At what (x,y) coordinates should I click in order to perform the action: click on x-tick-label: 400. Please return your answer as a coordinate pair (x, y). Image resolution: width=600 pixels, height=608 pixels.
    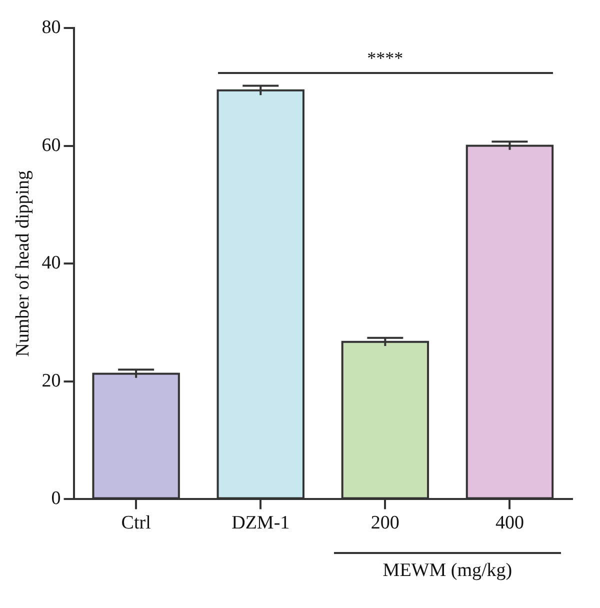
    Looking at the image, I should click on (509, 523).